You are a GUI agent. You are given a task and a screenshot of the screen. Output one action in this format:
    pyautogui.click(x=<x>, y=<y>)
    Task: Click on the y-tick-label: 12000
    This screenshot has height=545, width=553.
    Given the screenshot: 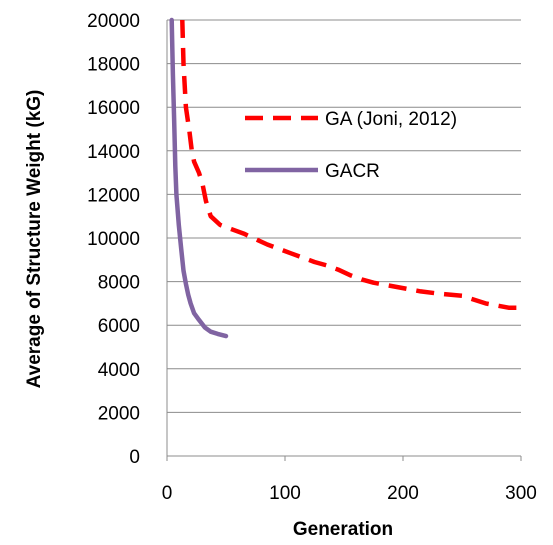 What is the action you would take?
    pyautogui.click(x=113, y=195)
    